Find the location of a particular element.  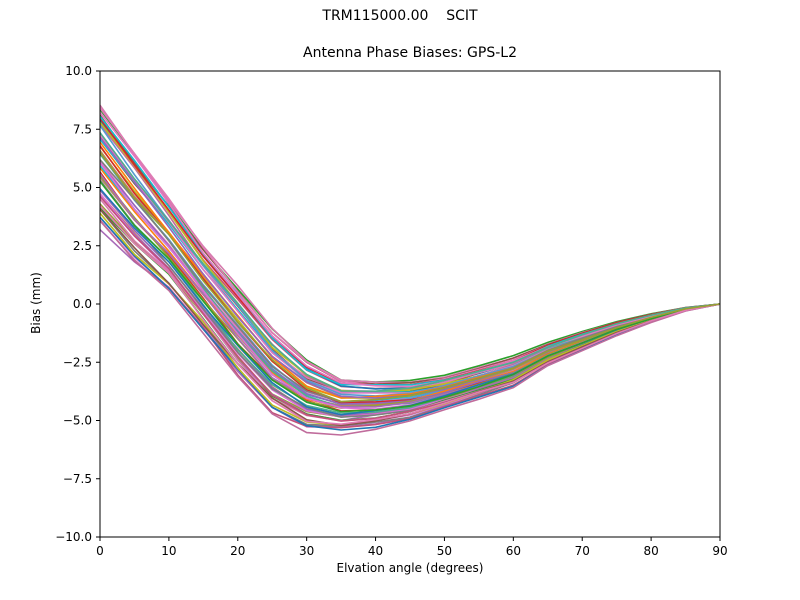

x-tick-label: 60 is located at coordinates (513, 551).